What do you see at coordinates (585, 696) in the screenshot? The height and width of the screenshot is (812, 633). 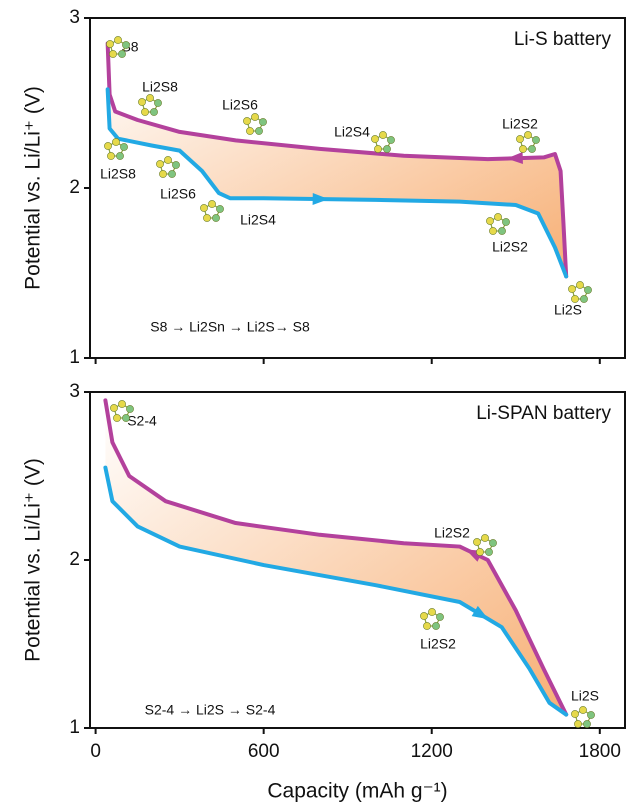 I see `annotation: Li2S` at bounding box center [585, 696].